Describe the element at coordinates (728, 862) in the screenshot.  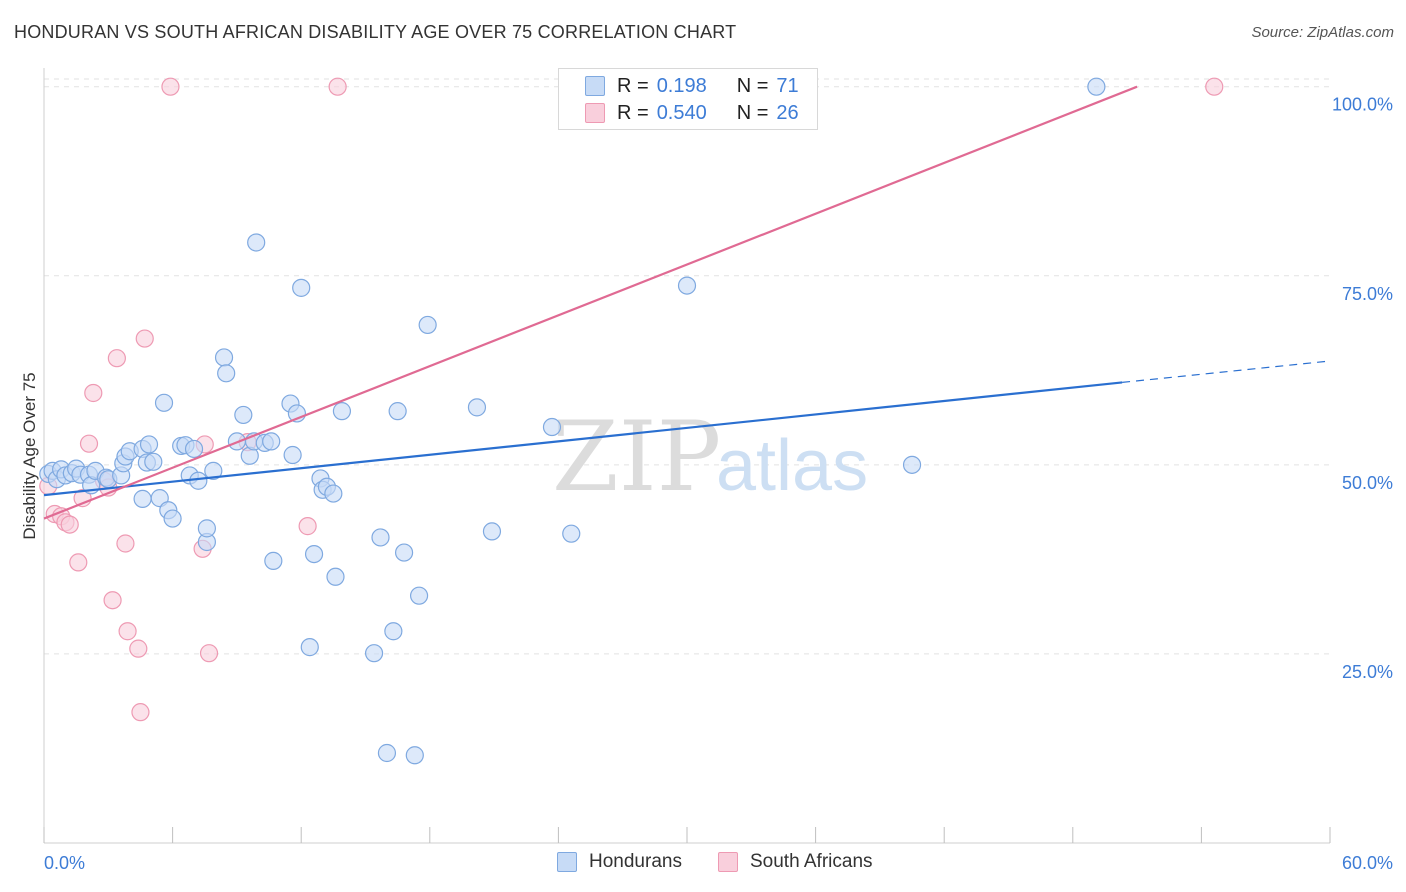
I see `bottom-legend-swatch-south-africans` at that location.